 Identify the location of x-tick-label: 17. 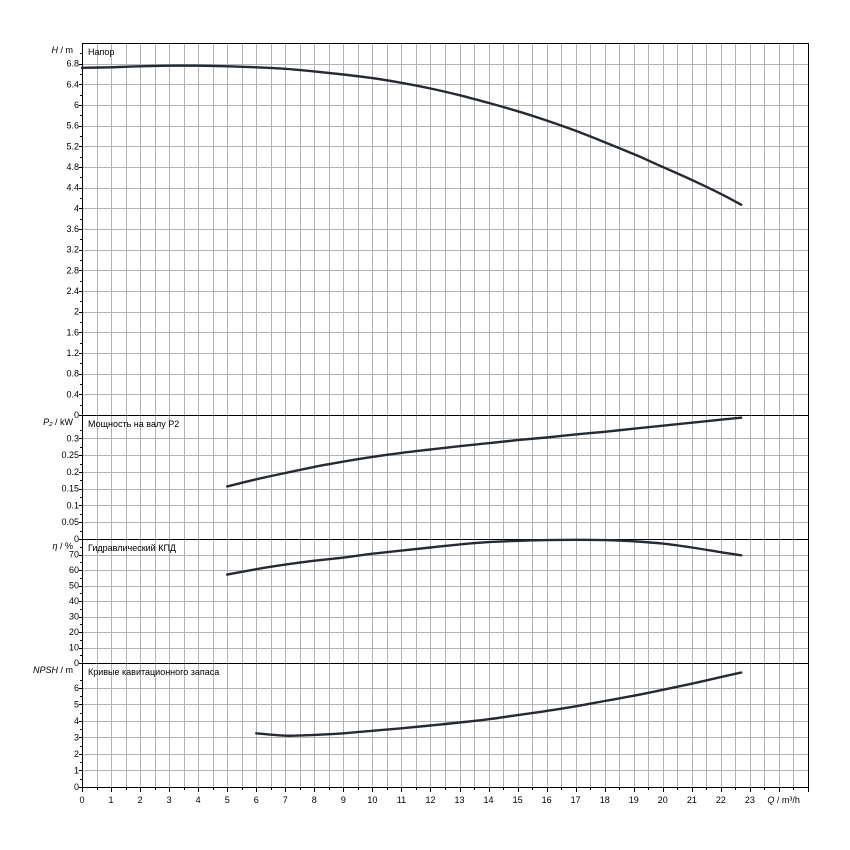
(576, 800).